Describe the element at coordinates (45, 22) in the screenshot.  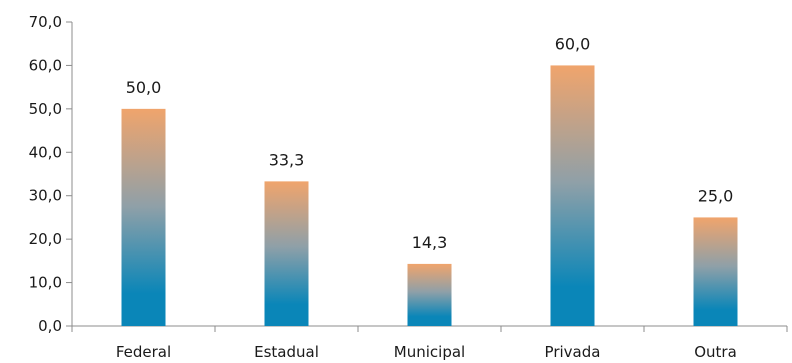
I see `y-tick-label: 70,0` at that location.